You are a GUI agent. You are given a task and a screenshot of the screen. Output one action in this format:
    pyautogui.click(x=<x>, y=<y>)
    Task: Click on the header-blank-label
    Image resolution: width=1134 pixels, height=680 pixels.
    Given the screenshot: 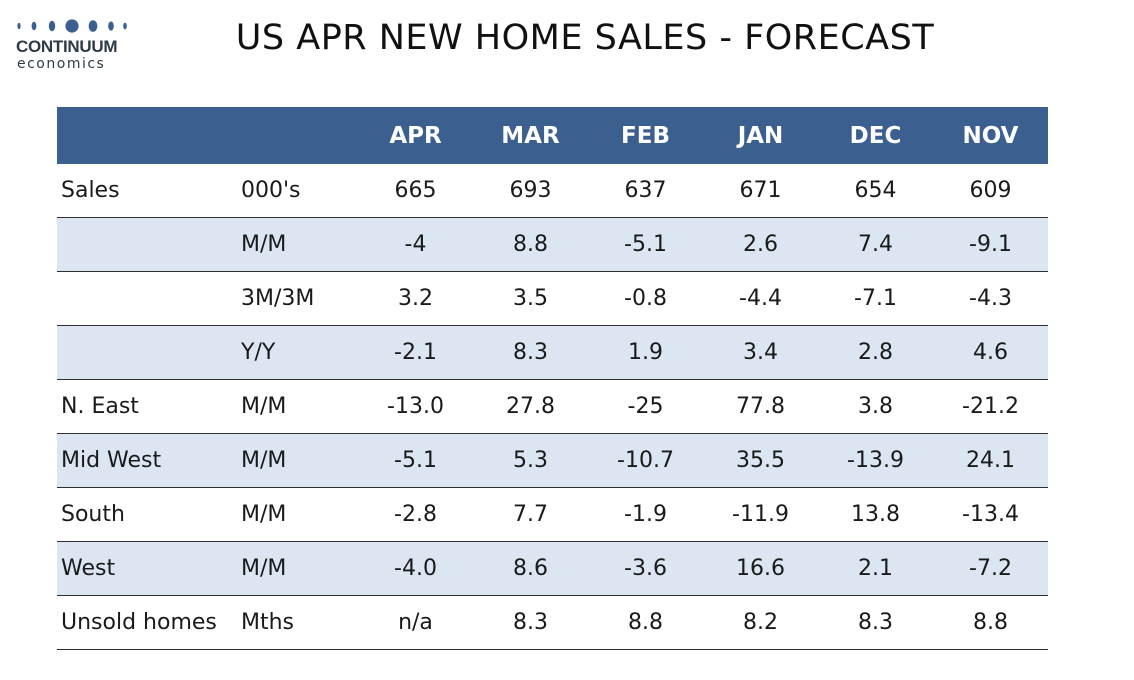 What is the action you would take?
    pyautogui.click(x=147, y=135)
    